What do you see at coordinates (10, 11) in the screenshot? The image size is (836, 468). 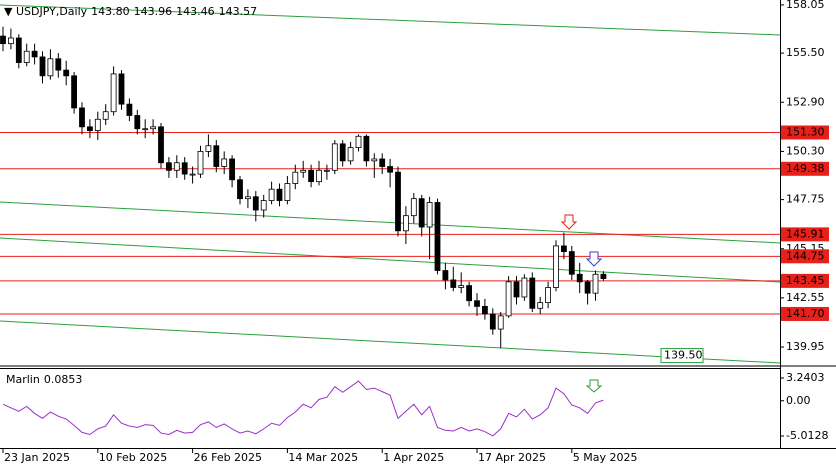 I see `menu-triangle: ▼` at bounding box center [10, 11].